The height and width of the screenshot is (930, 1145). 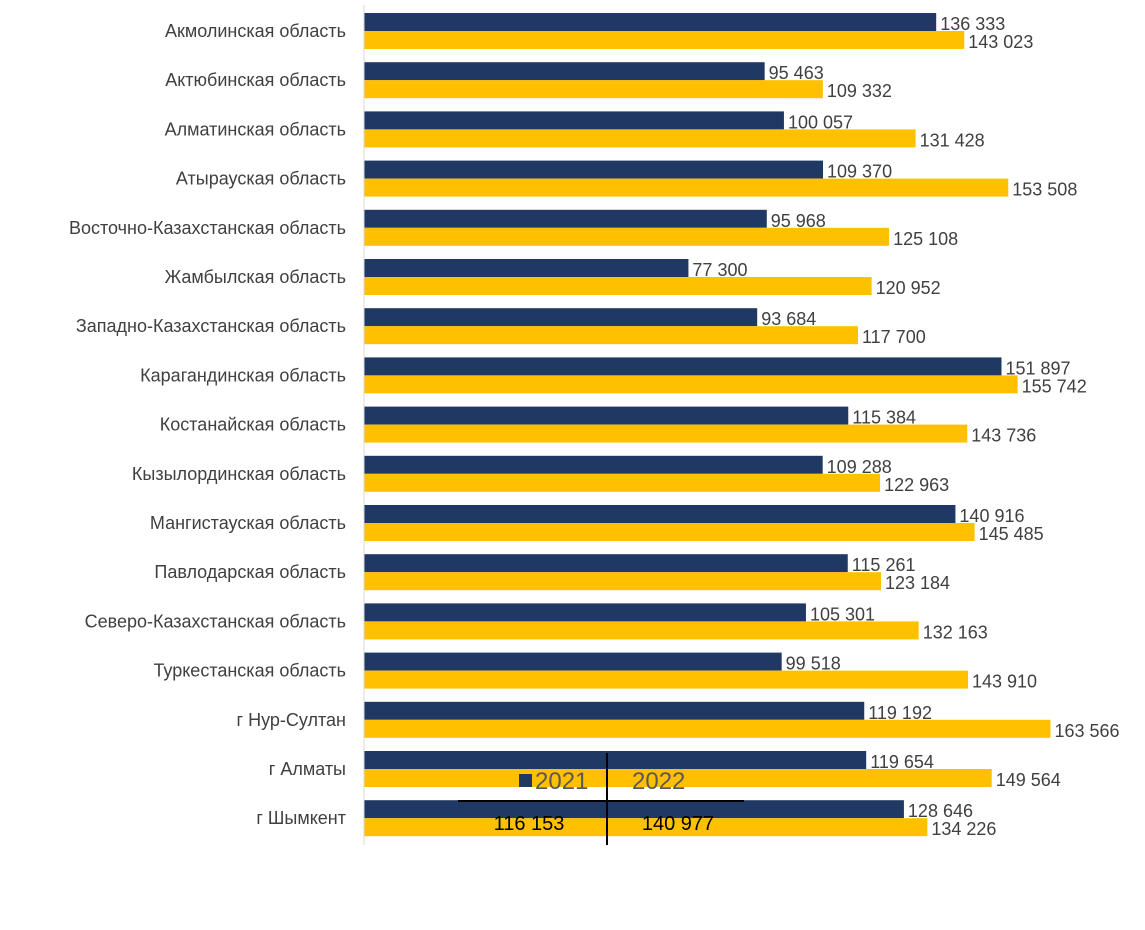 I want to click on category-label-6: Западно-Казахстанская область, so click(x=211, y=326).